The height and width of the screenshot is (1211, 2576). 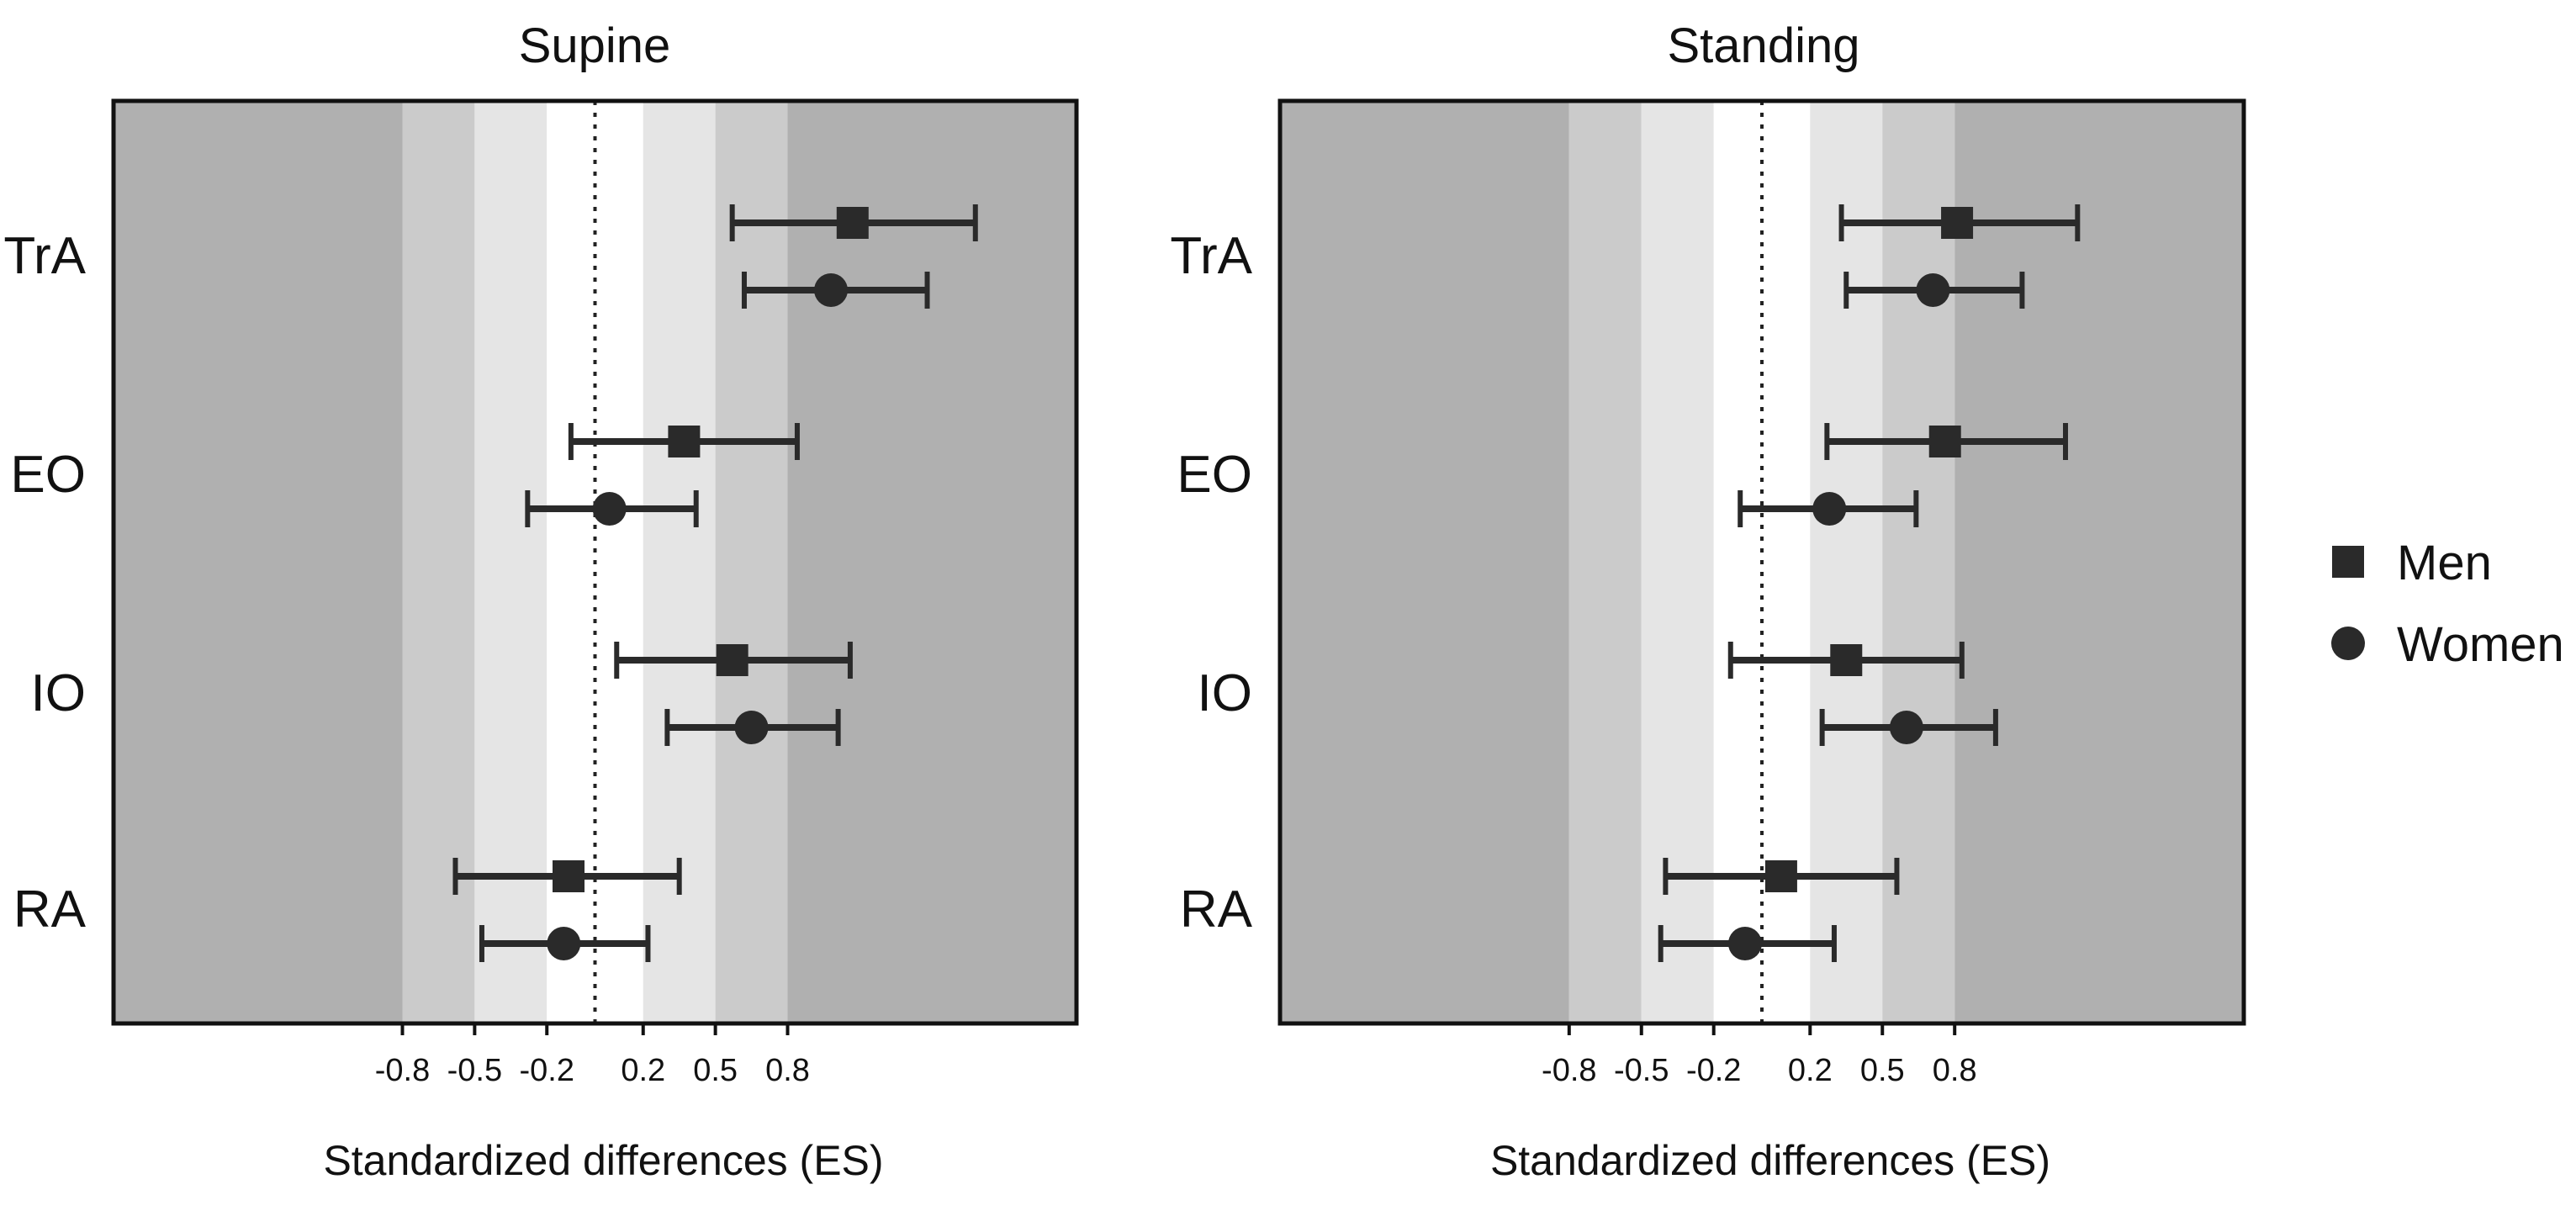 What do you see at coordinates (595, 46) in the screenshot?
I see `panel-title: Supine` at bounding box center [595, 46].